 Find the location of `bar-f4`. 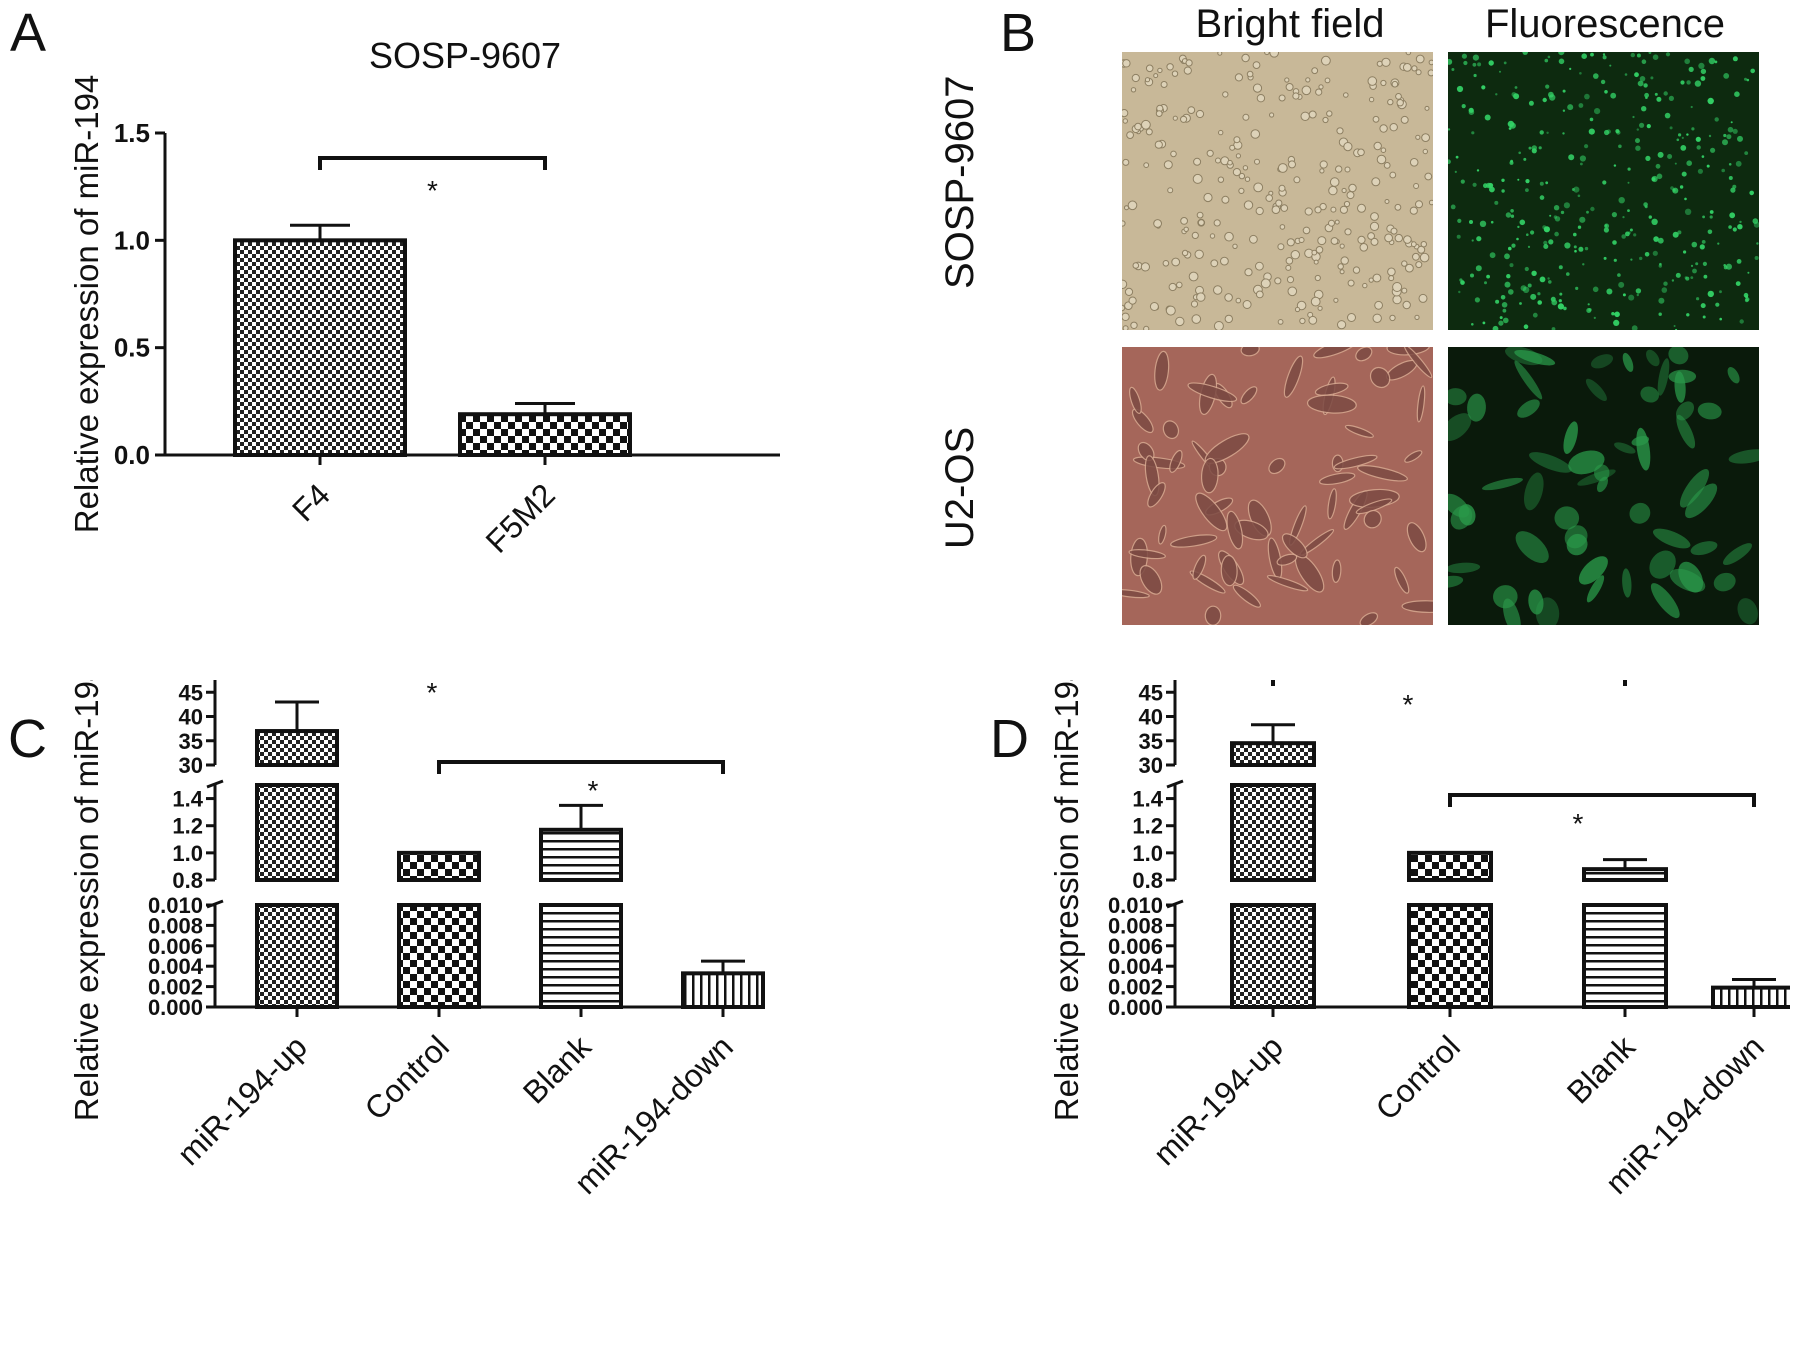

bar-f4 is located at coordinates (320, 347).